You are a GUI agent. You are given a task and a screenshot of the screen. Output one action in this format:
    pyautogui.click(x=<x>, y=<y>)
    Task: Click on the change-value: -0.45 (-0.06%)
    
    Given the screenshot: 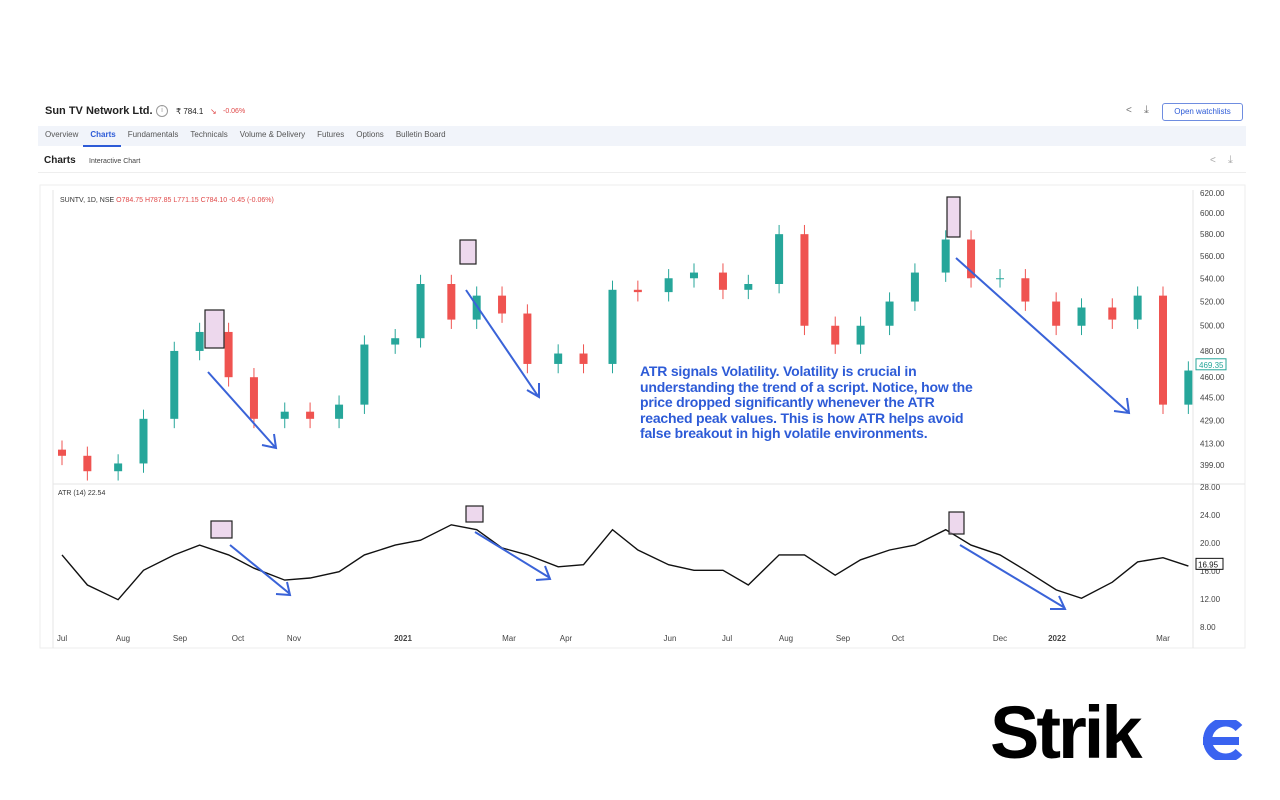 What is the action you would take?
    pyautogui.click(x=251, y=200)
    